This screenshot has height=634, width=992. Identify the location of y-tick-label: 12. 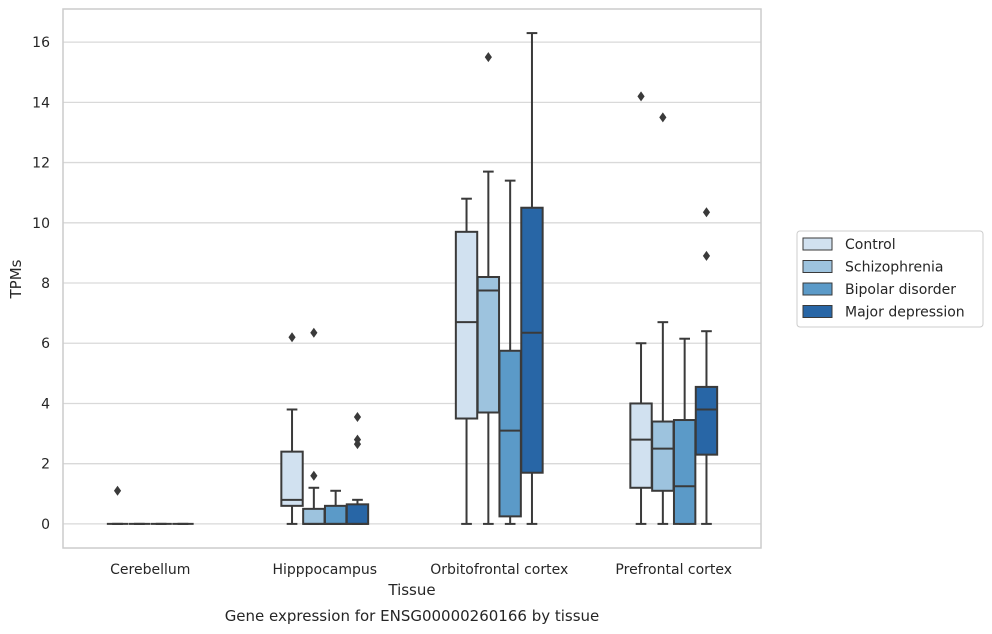
(41, 164).